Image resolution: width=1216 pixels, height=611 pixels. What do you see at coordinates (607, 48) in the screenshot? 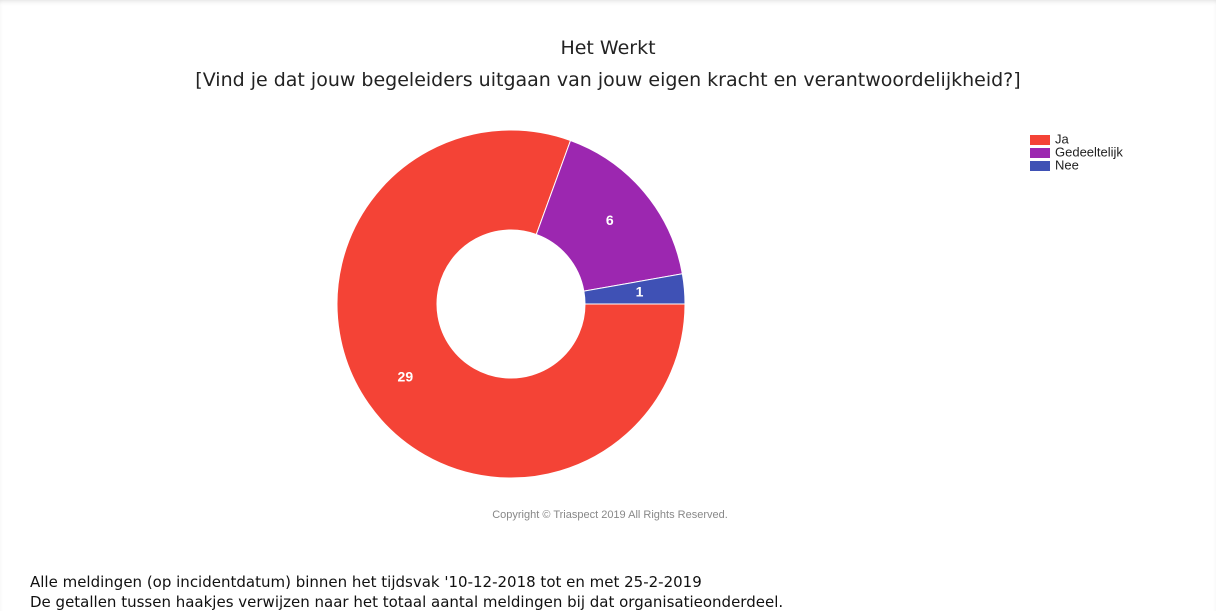
I see `chart-title: Het Werkt` at bounding box center [607, 48].